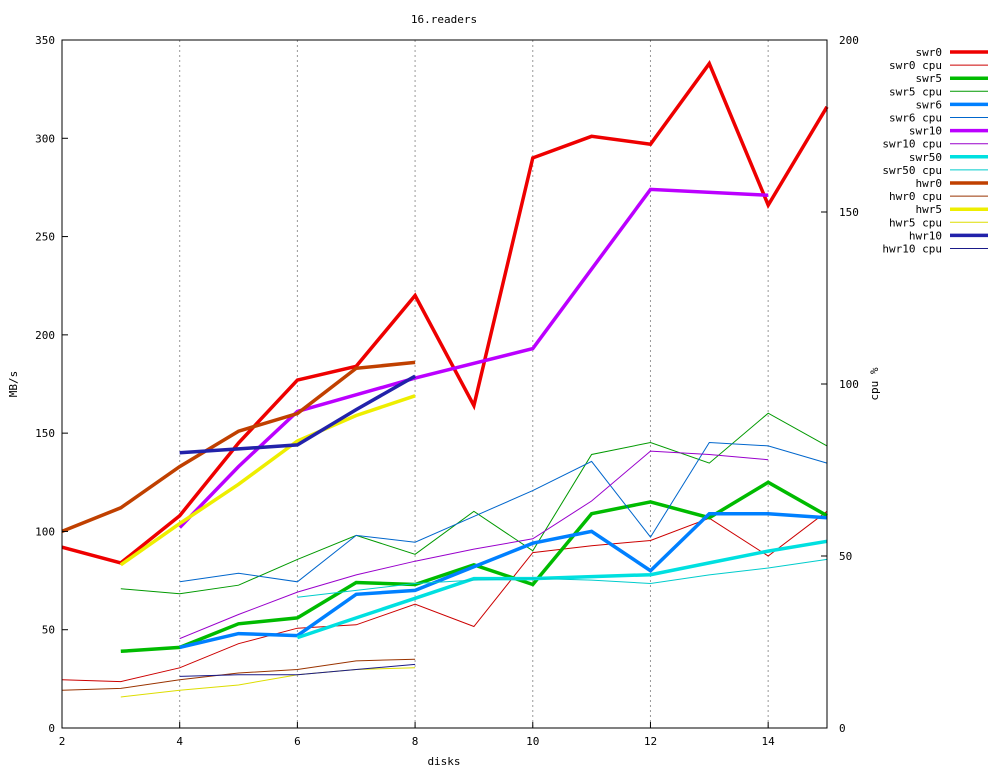 Image resolution: width=1000 pixels, height=768 pixels. What do you see at coordinates (925, 157) in the screenshot?
I see `legend-label: swr50` at bounding box center [925, 157].